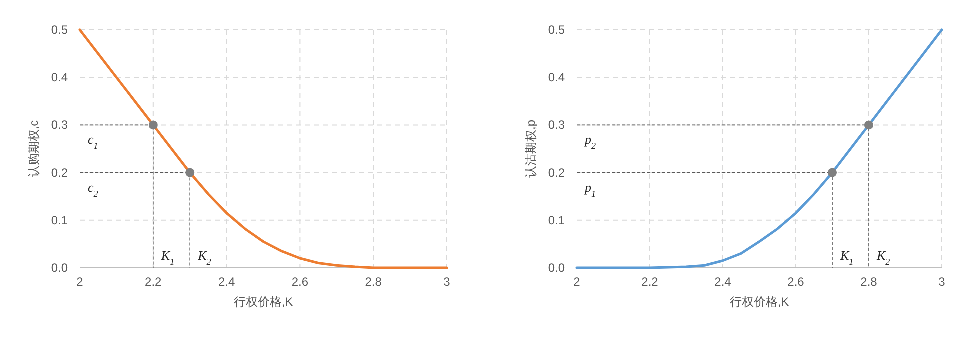 This screenshot has height=340, width=977. What do you see at coordinates (531, 149) in the screenshot?
I see `y-axis-title: 认沽期权,p` at bounding box center [531, 149].